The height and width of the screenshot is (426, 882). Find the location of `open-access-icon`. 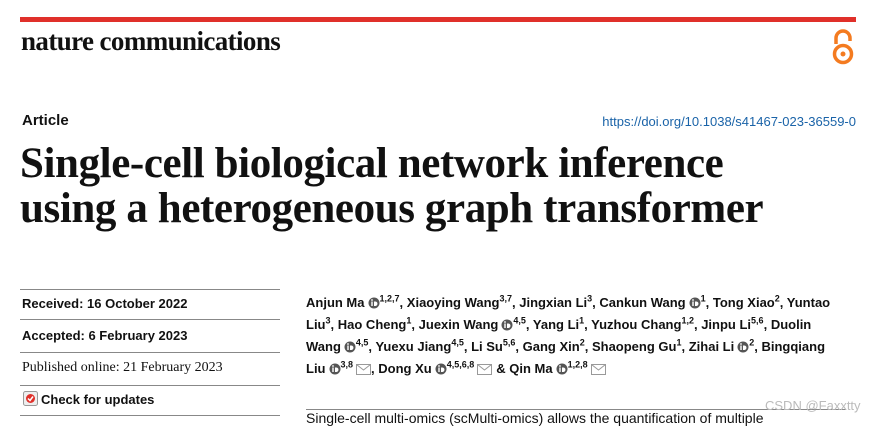

open-access-icon is located at coordinates (843, 47).